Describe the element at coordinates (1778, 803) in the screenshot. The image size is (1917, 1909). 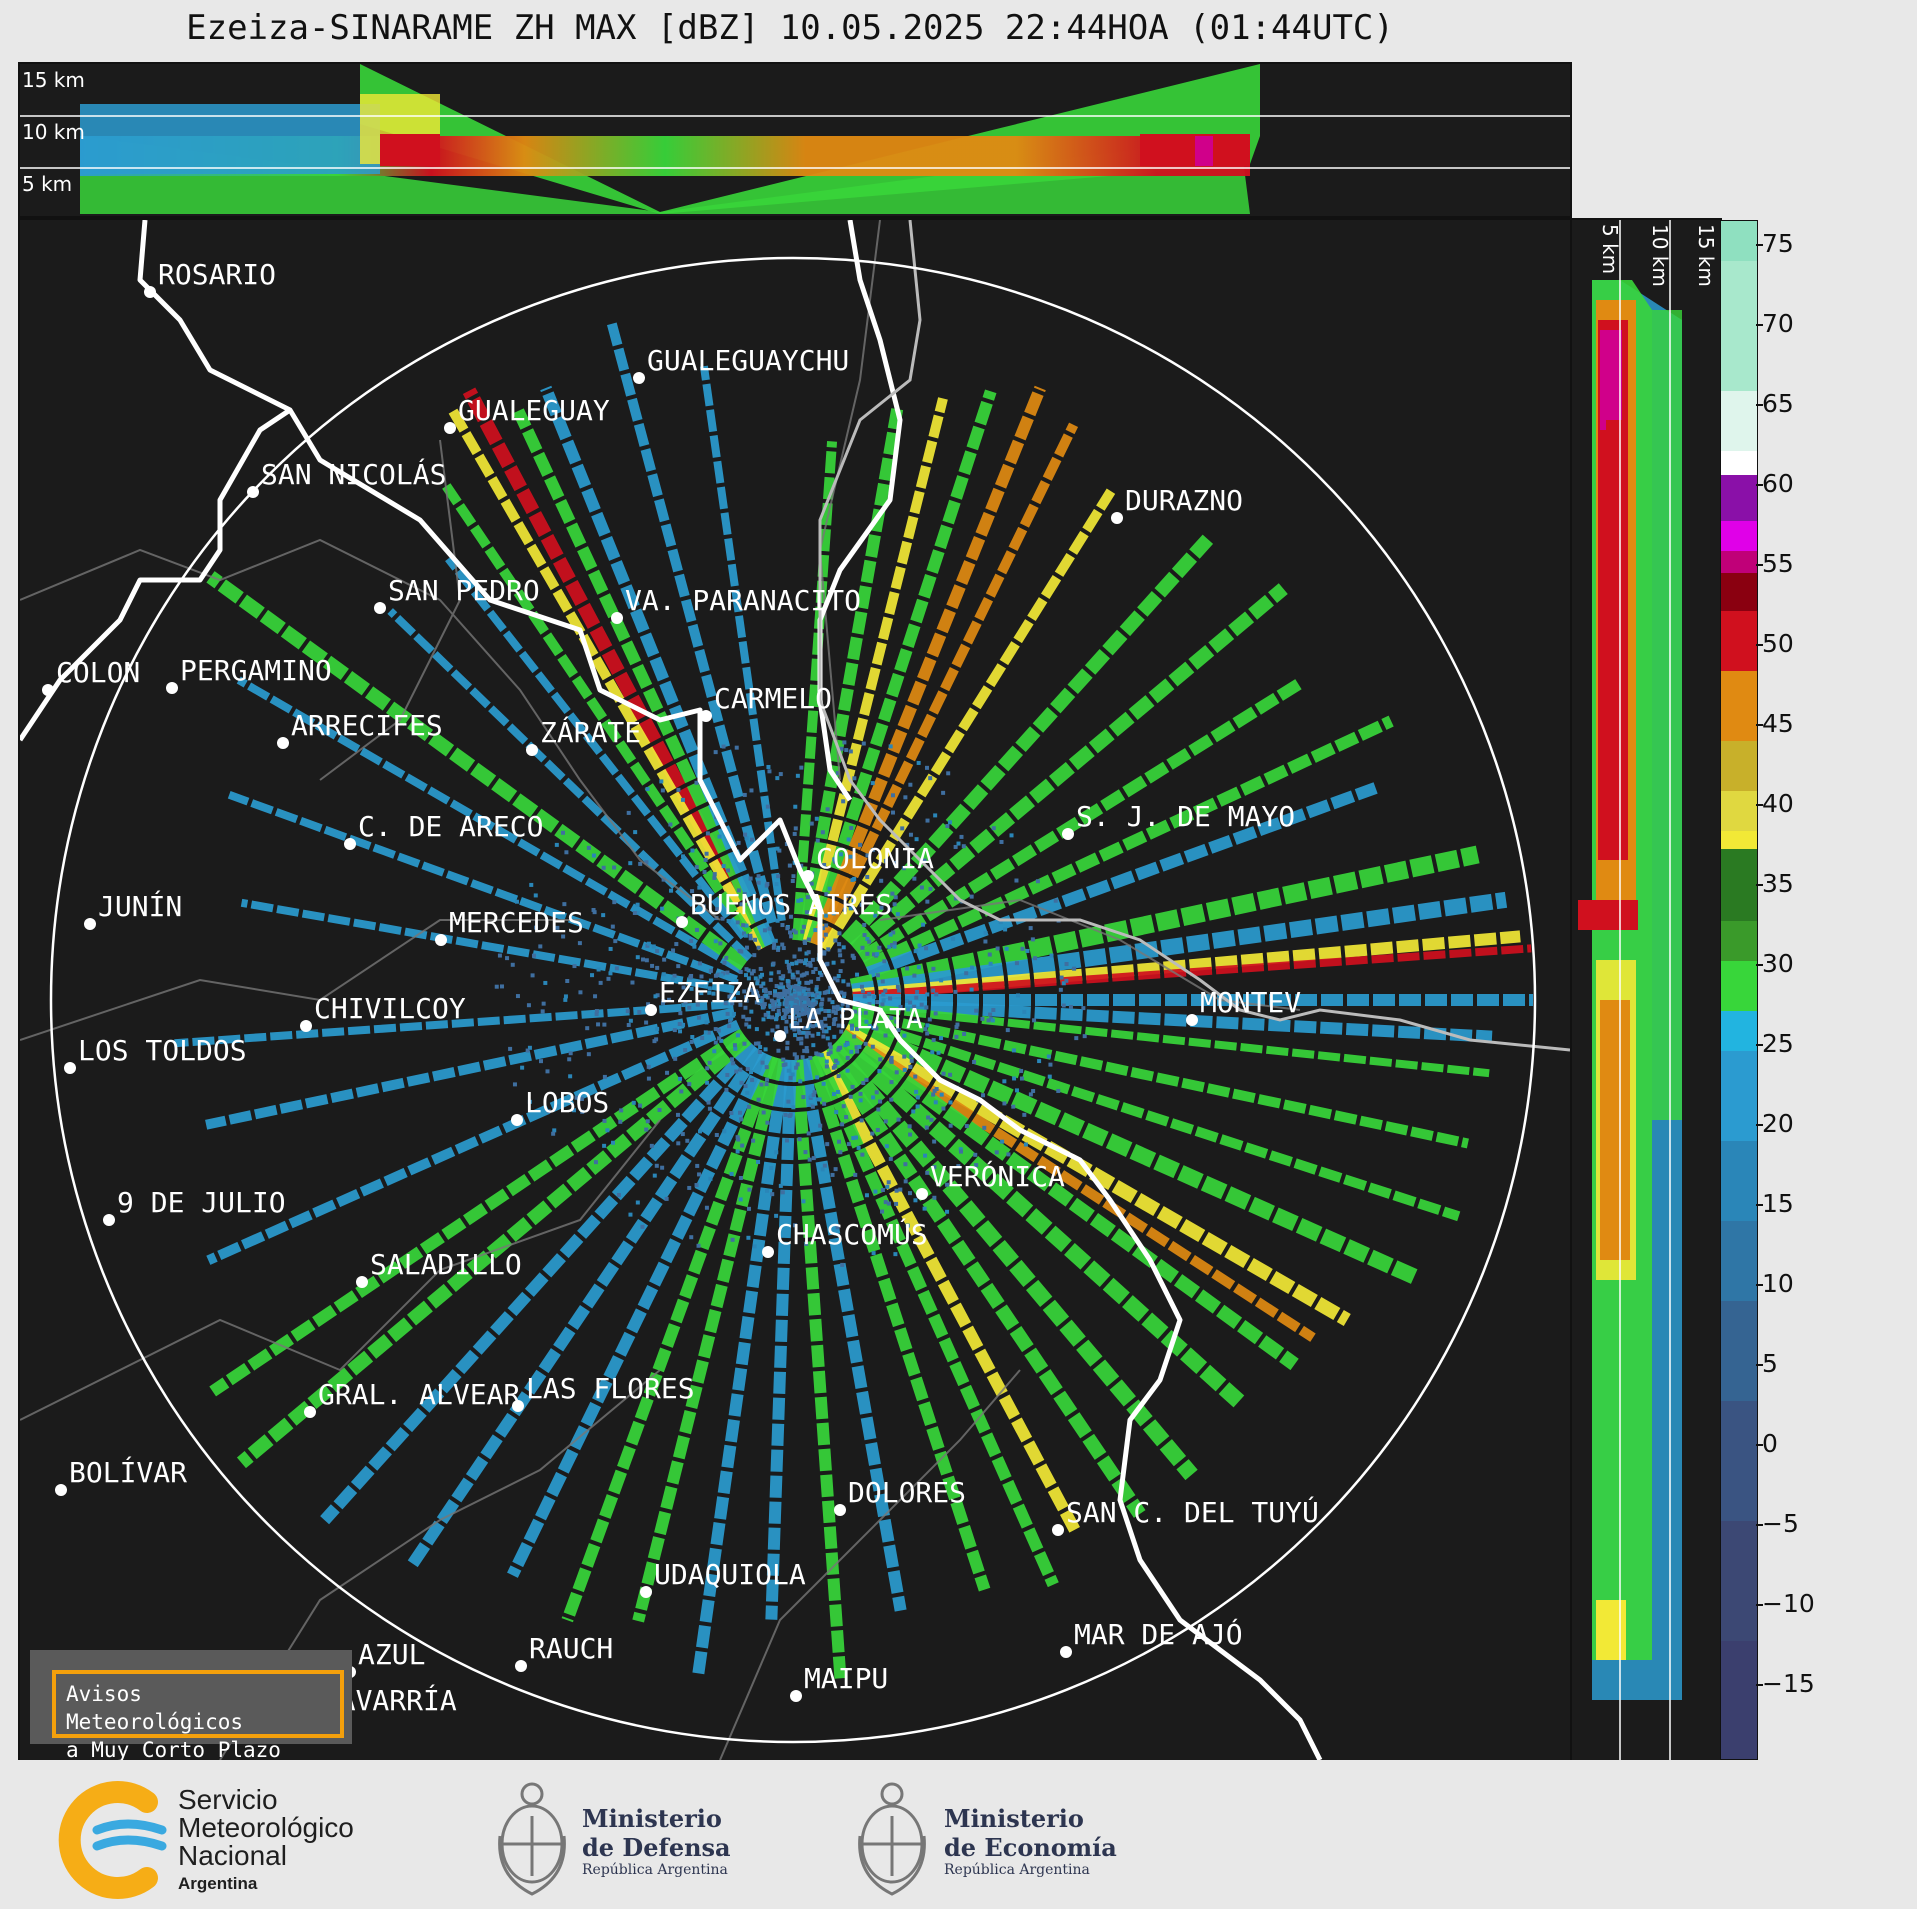
I see `colorbar-tick-label: 40` at that location.